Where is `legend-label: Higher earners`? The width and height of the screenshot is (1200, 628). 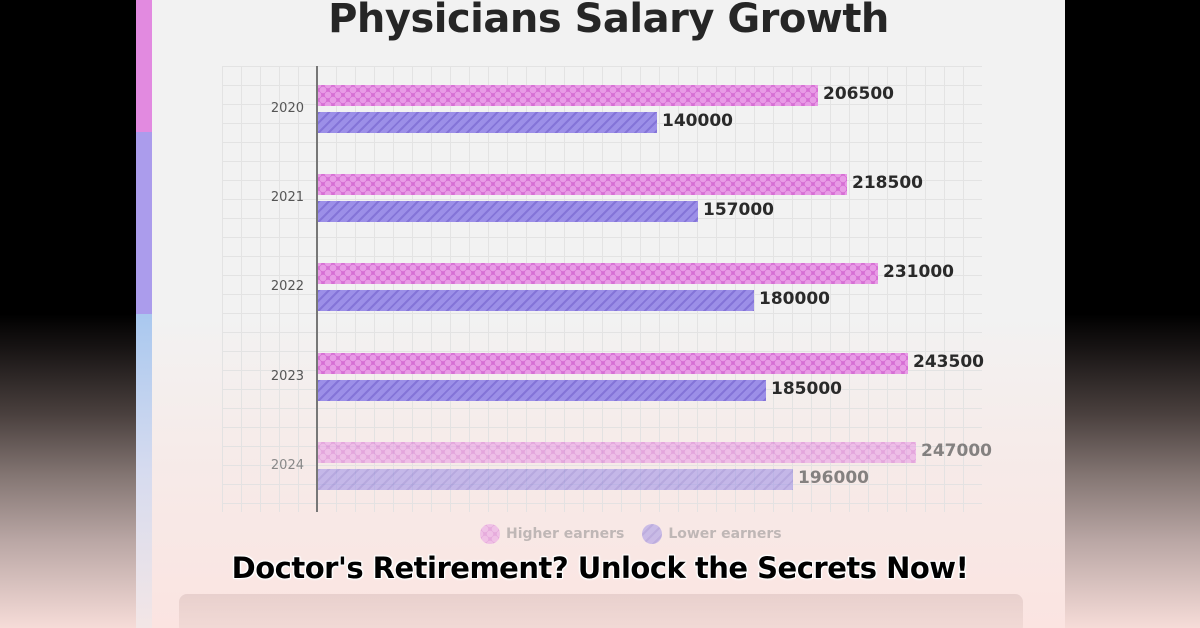 legend-label: Higher earners is located at coordinates (565, 534).